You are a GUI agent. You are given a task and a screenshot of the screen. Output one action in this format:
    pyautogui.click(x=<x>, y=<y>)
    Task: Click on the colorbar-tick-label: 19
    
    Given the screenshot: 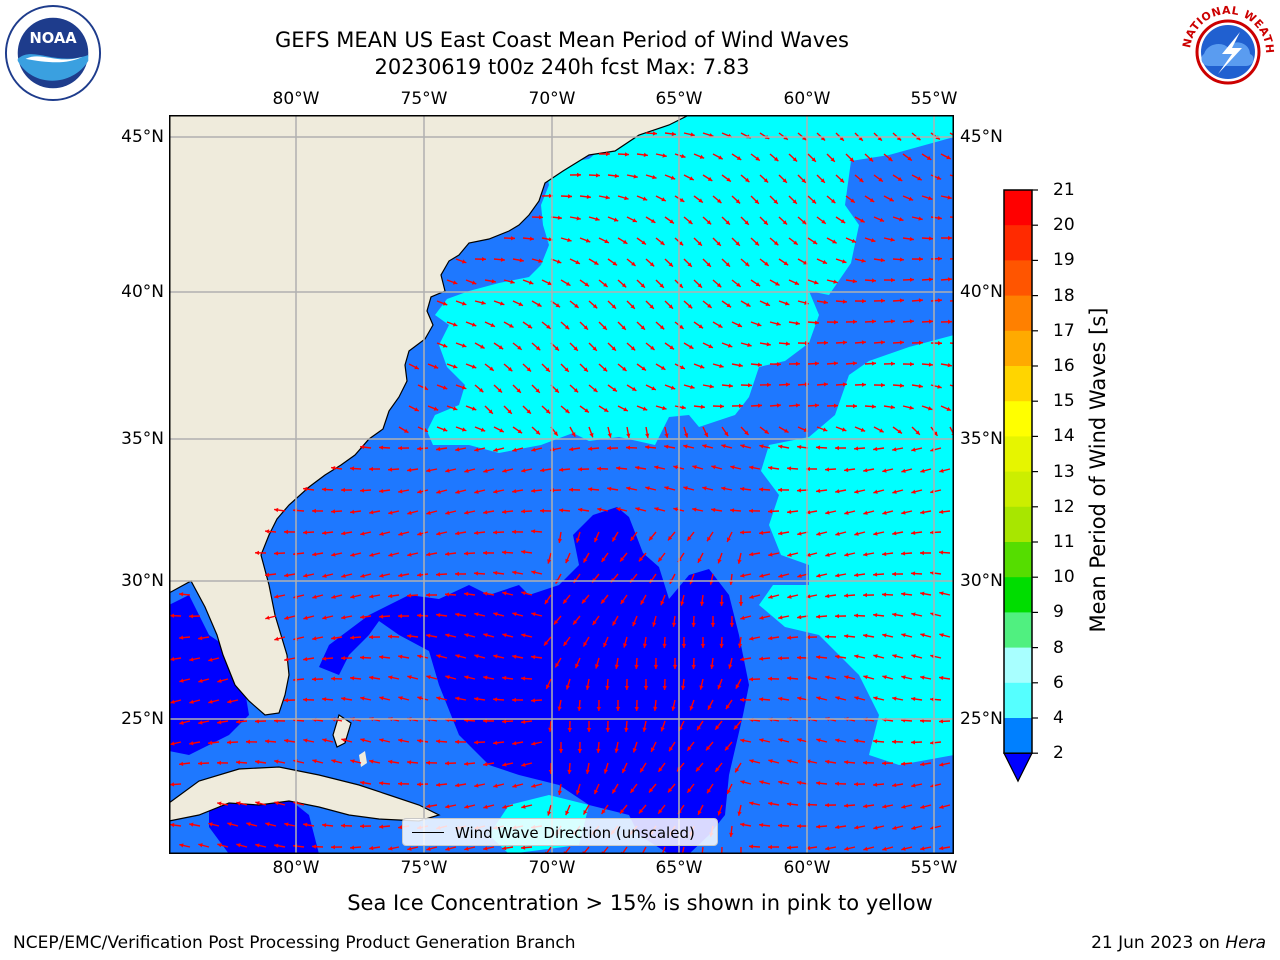 What is the action you would take?
    pyautogui.click(x=1064, y=260)
    